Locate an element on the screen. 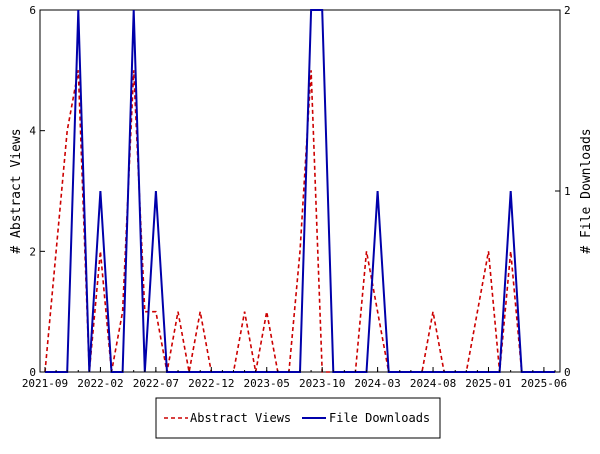 The image size is (600, 454). x-tick-label: 2021-09 is located at coordinates (45, 383).